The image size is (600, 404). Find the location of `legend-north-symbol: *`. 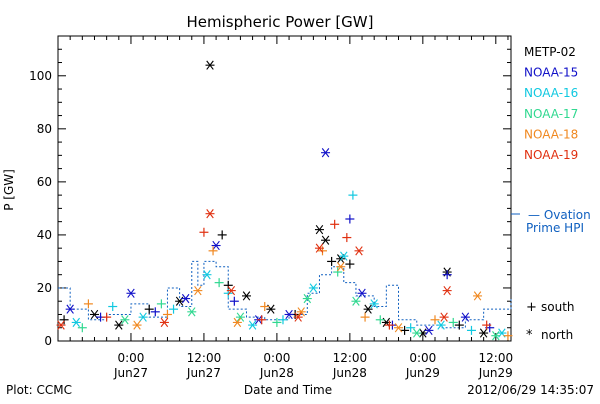

legend-north-symbol: * is located at coordinates (529, 335).